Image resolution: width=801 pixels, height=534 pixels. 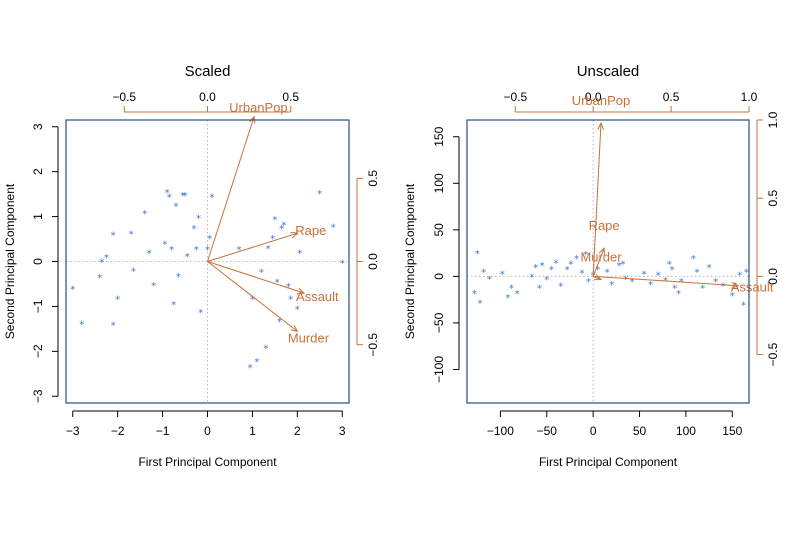 I want to click on y-tick-label: 3, so click(x=38, y=126).